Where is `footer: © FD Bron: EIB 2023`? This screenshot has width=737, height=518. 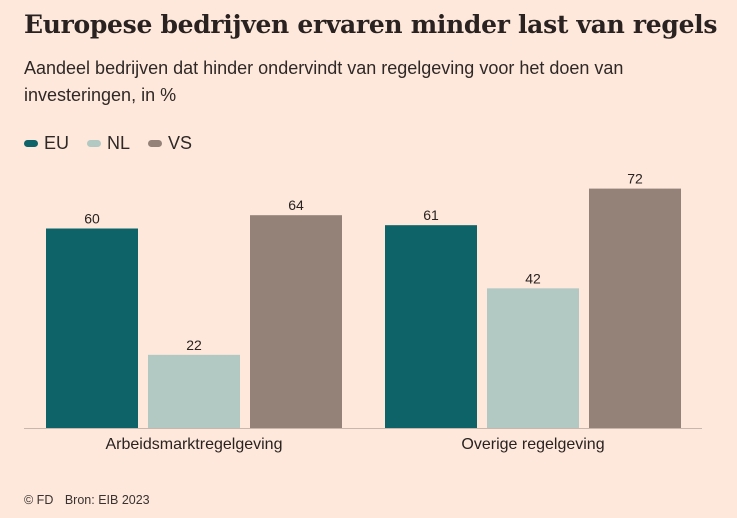
footer: © FD Bron: EIB 2023 is located at coordinates (91, 500).